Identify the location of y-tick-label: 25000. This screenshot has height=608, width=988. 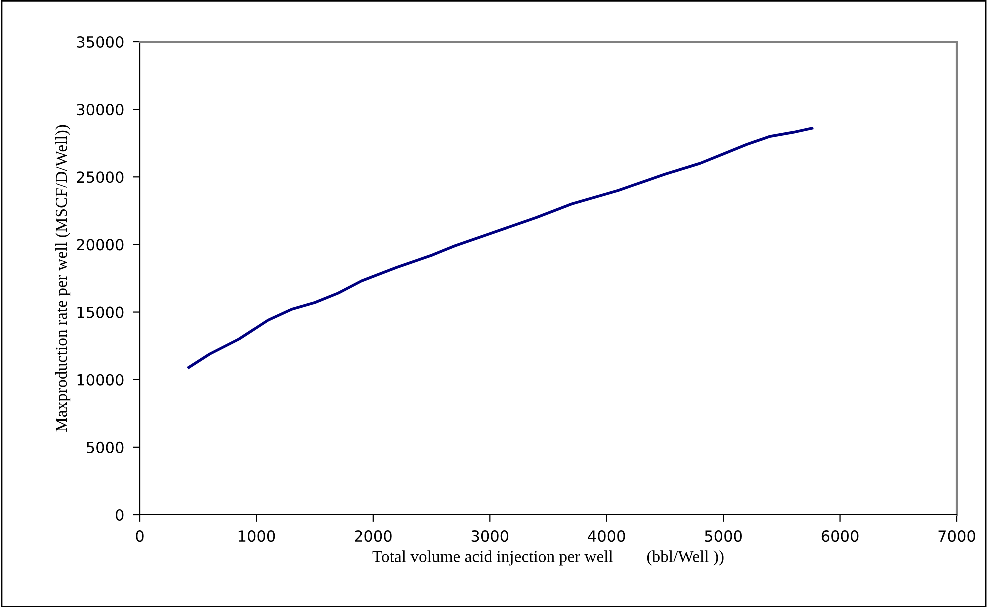
(100, 178).